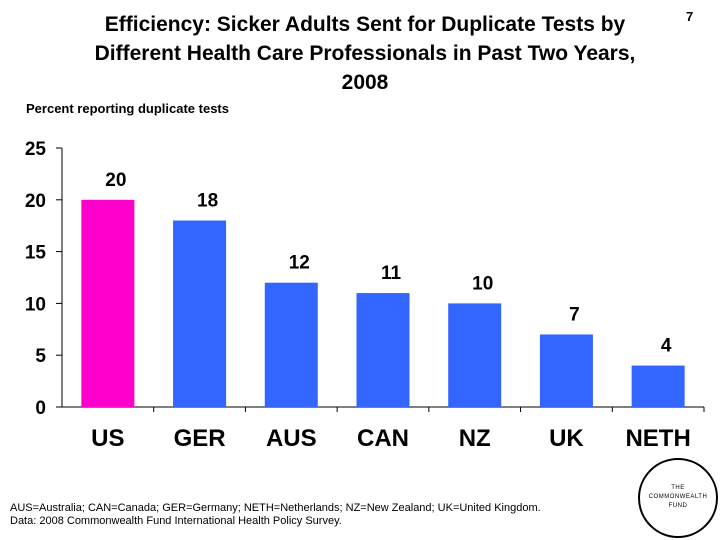 Image resolution: width=720 pixels, height=540 pixels. Describe the element at coordinates (365, 82) in the screenshot. I see `title-line-3: 2008` at that location.